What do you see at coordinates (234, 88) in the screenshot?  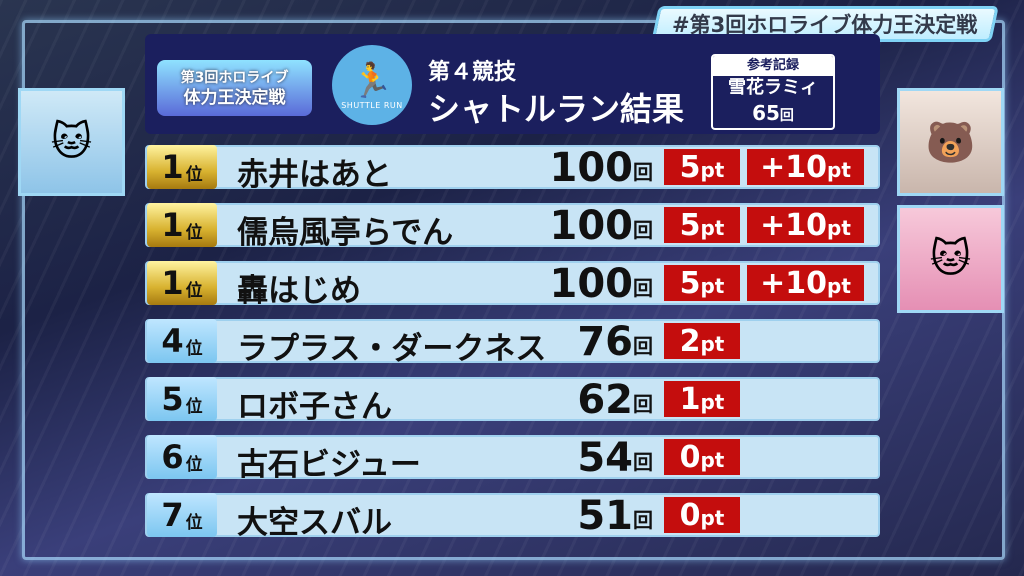 I see `event-logo: 第3回ホロライブ 体力王決定戦` at bounding box center [234, 88].